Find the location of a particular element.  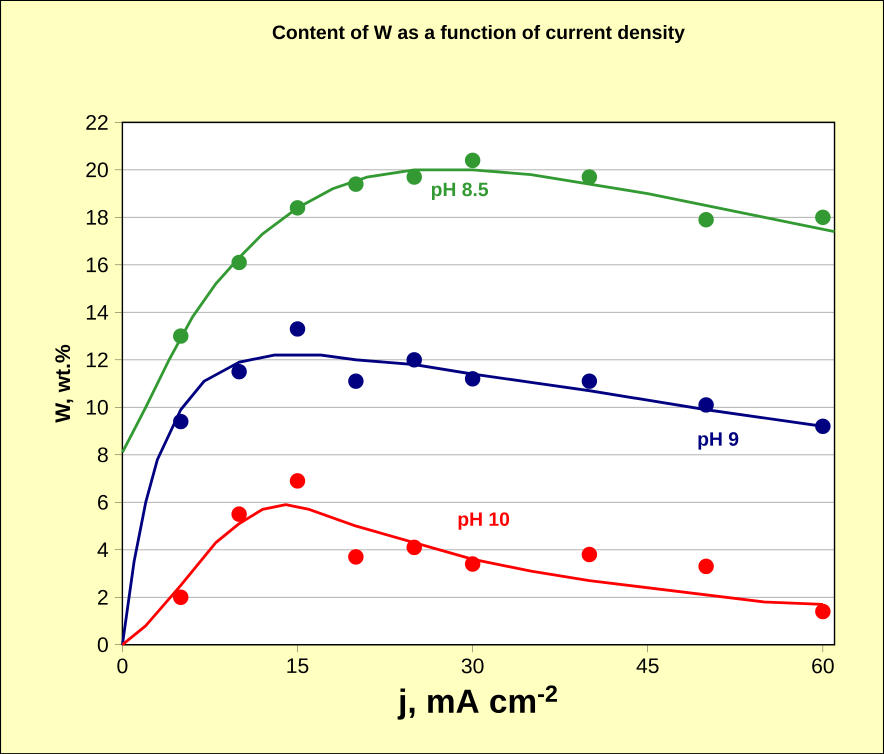

y-axis-title: W, wt.% is located at coordinates (64, 383).